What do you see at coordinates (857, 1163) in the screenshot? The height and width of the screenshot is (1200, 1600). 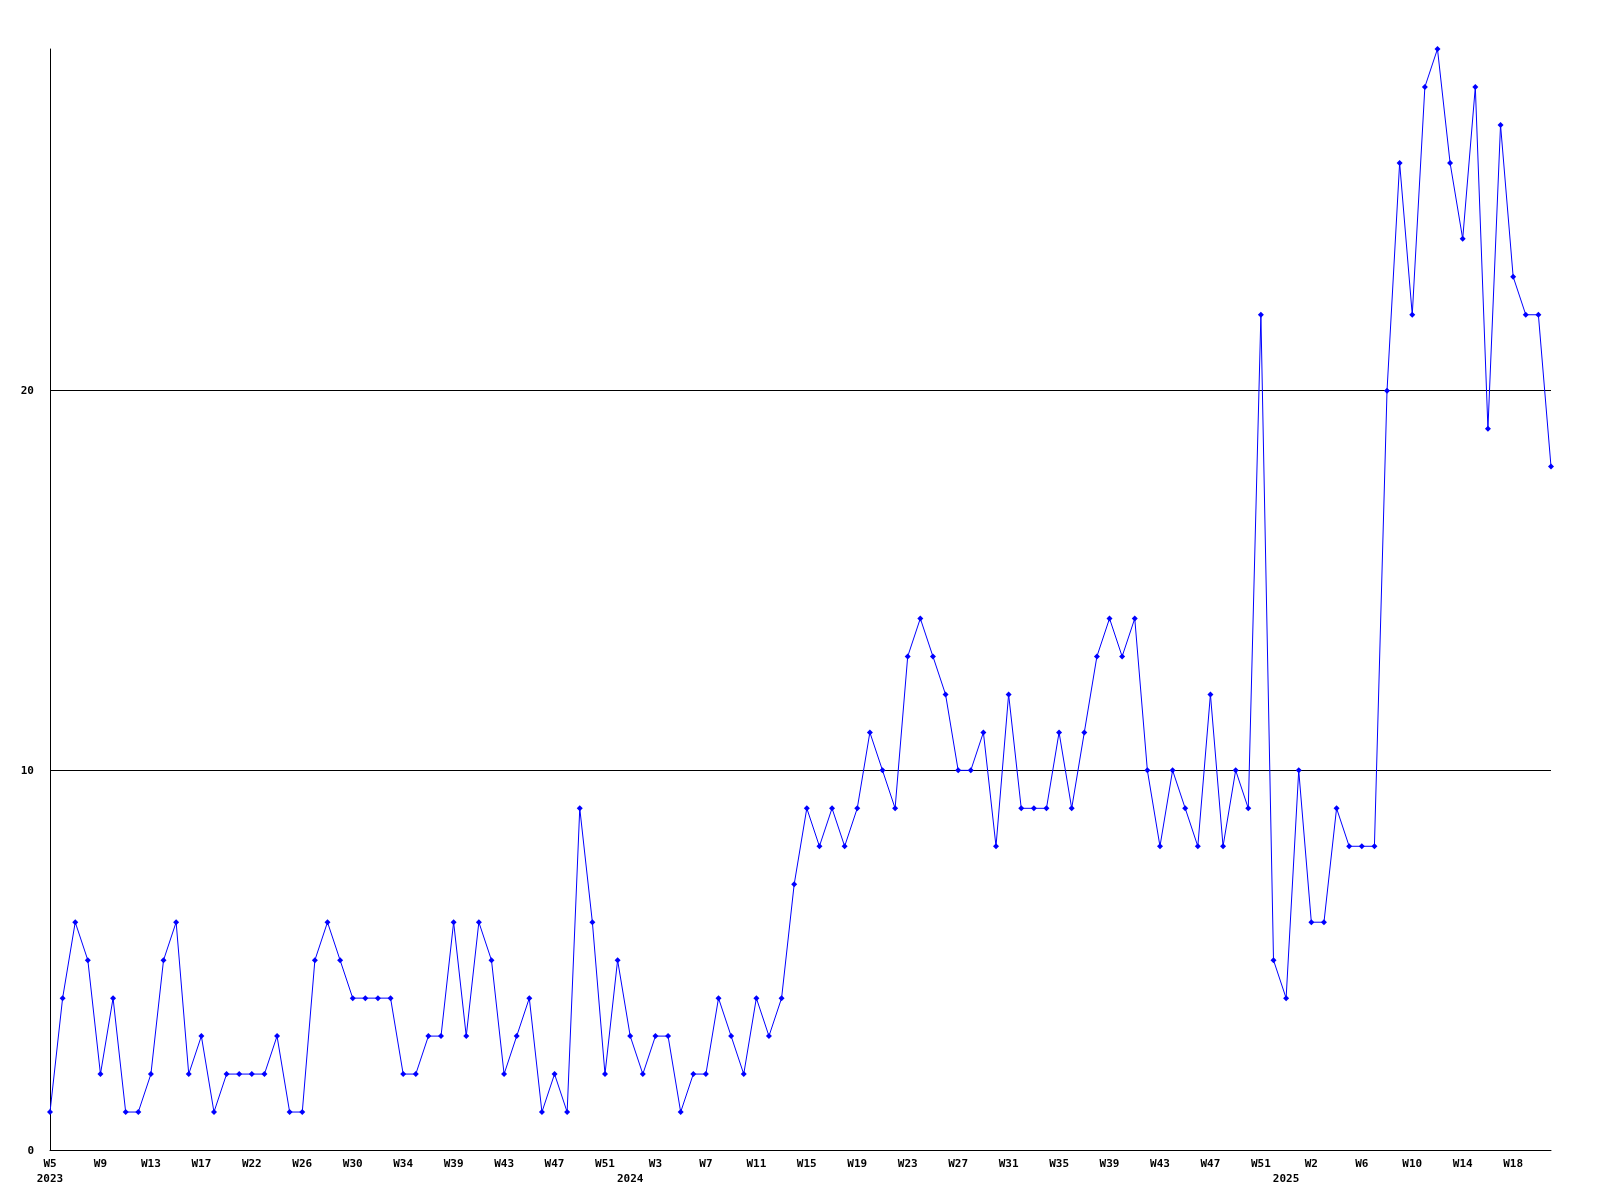 I see `x-tick-label: W19` at bounding box center [857, 1163].